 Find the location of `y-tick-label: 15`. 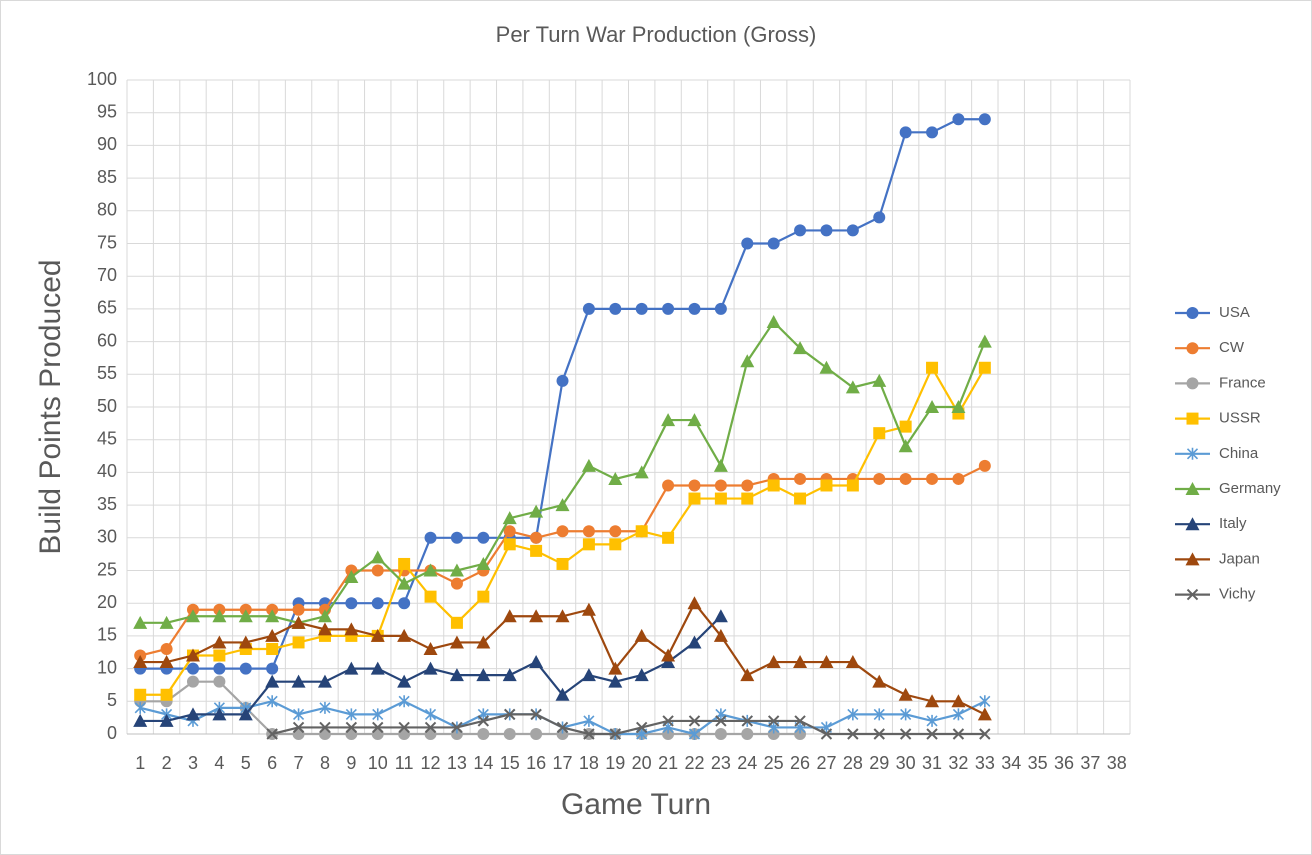

y-tick-label: 15 is located at coordinates (107, 635).